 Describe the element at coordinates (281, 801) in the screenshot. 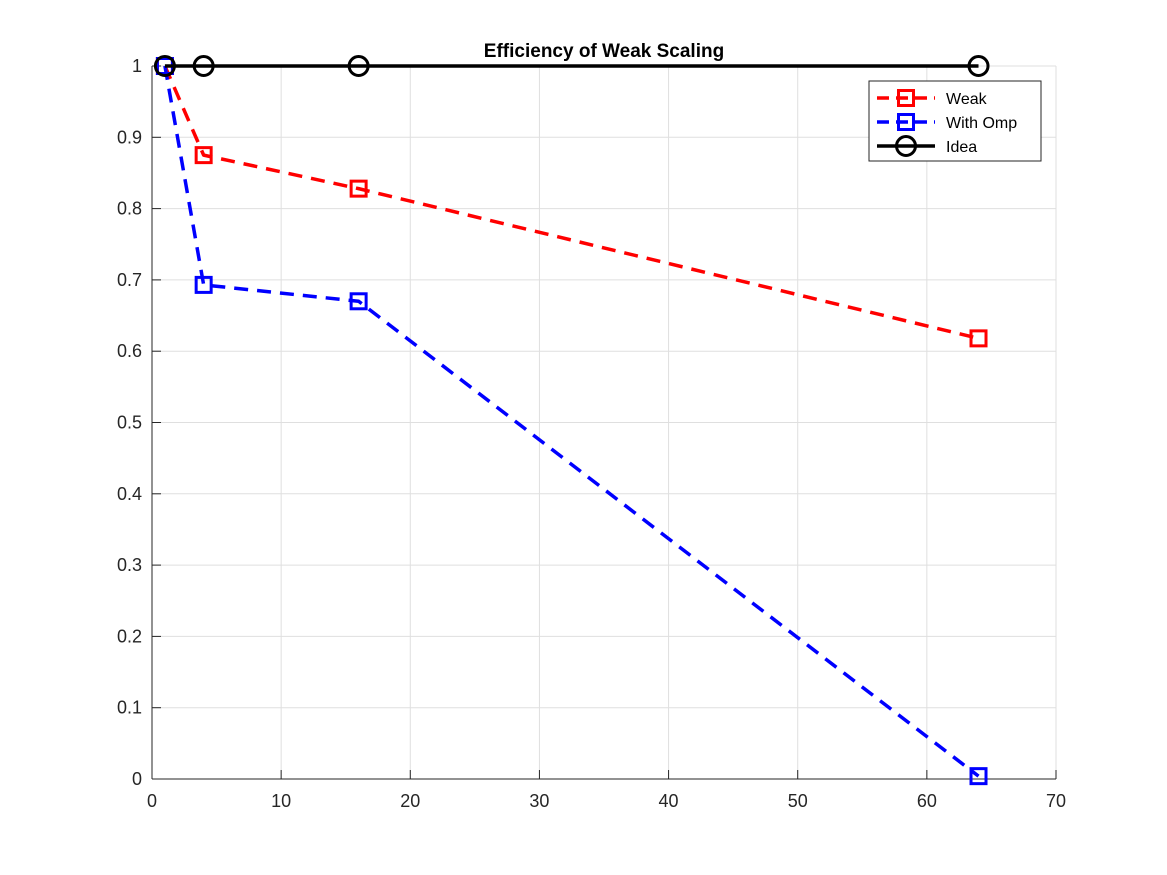

I see `x-tick-label: 10` at that location.